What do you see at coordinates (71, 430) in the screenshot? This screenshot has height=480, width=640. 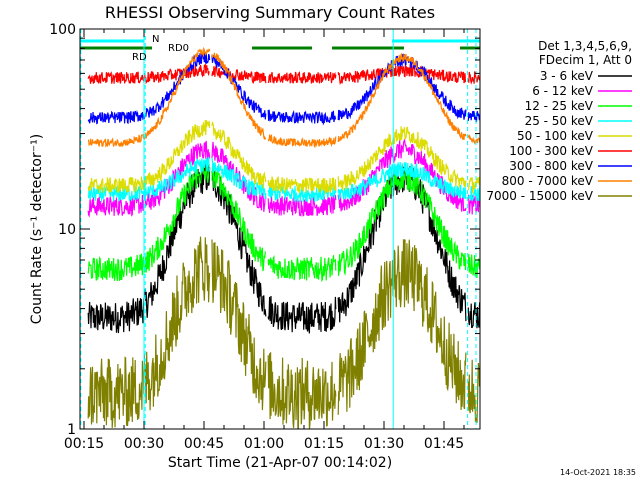 I see `y-tick-label-0: 1` at bounding box center [71, 430].